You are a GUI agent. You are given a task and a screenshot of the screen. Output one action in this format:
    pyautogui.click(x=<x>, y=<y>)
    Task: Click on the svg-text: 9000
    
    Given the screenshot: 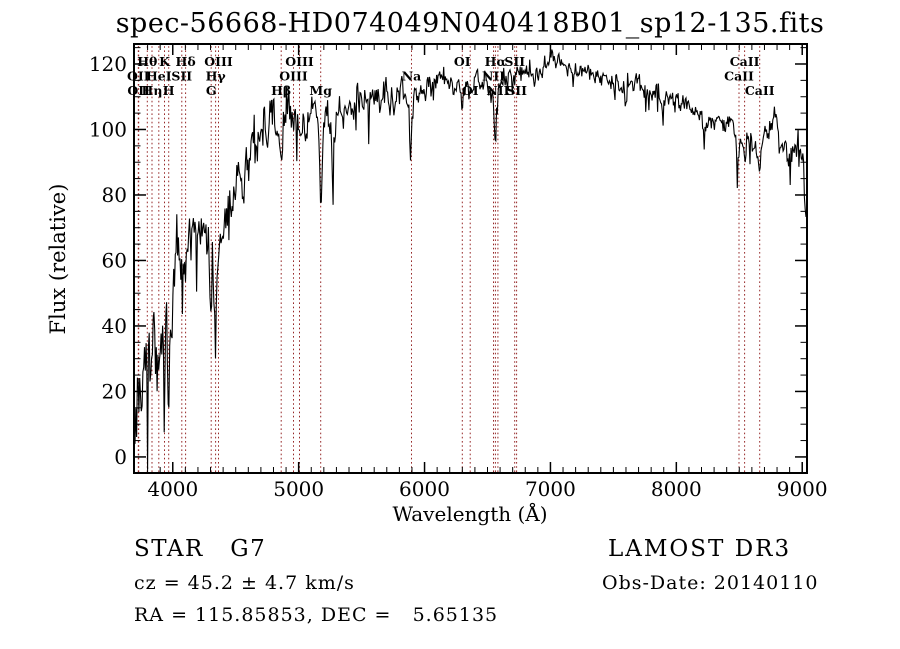 What is the action you would take?
    pyautogui.click(x=802, y=489)
    